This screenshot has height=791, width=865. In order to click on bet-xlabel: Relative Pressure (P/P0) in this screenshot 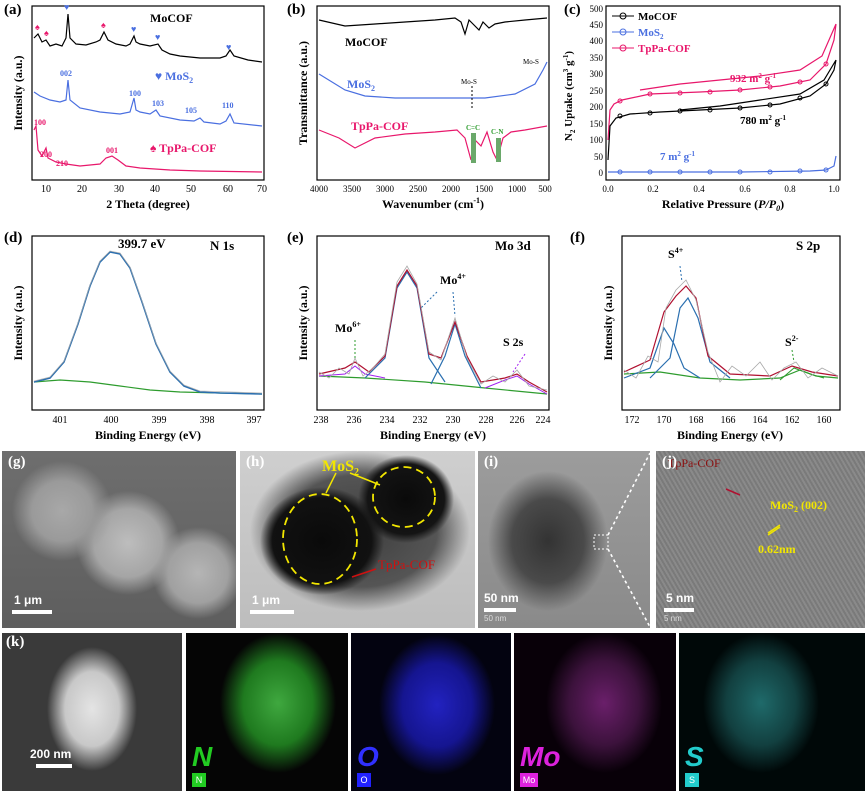, I will do `click(723, 205)`.